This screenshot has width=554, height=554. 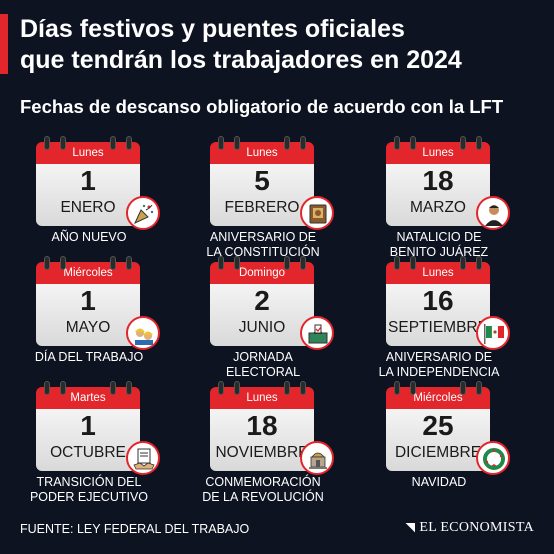 I want to click on calendar-page: Domingo 2 JUNIO, so click(x=262, y=301).